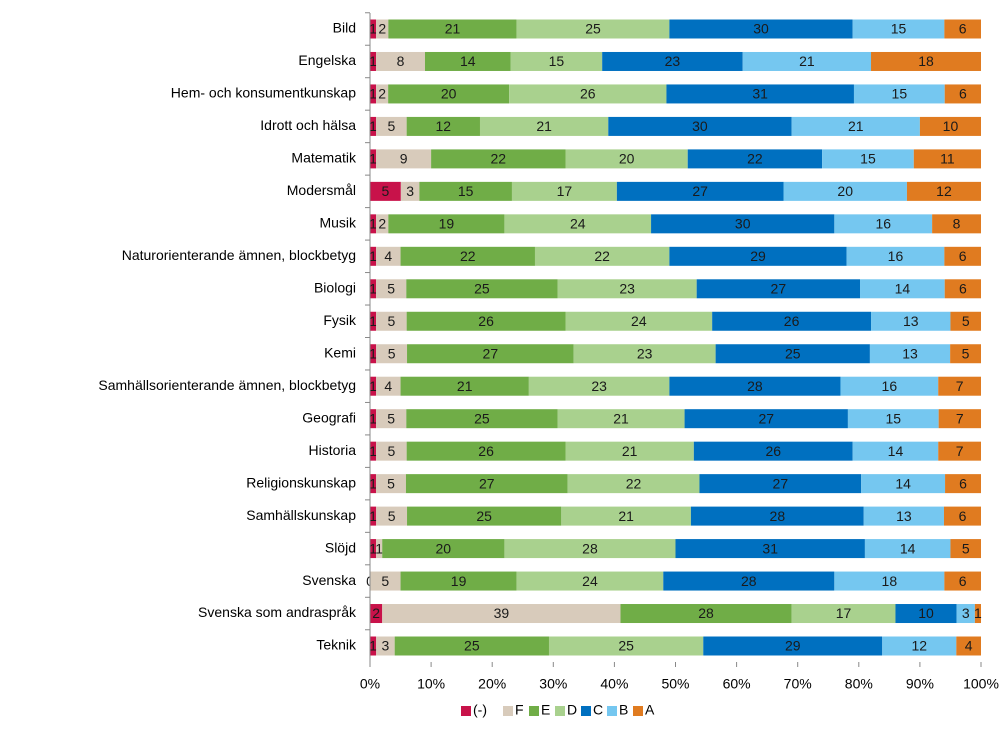  I want to click on data-label: 29, so click(793, 646).